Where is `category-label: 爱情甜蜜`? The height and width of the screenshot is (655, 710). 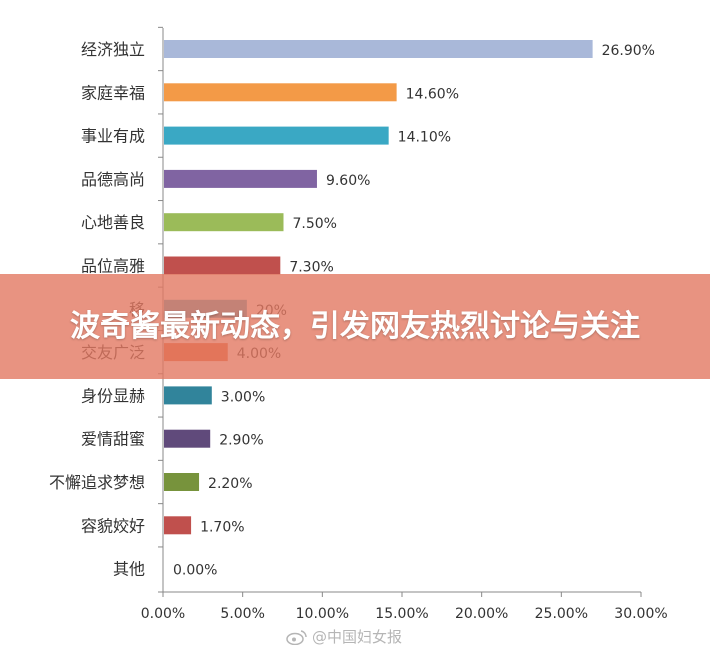 category-label: 爱情甜蜜 is located at coordinates (113, 439).